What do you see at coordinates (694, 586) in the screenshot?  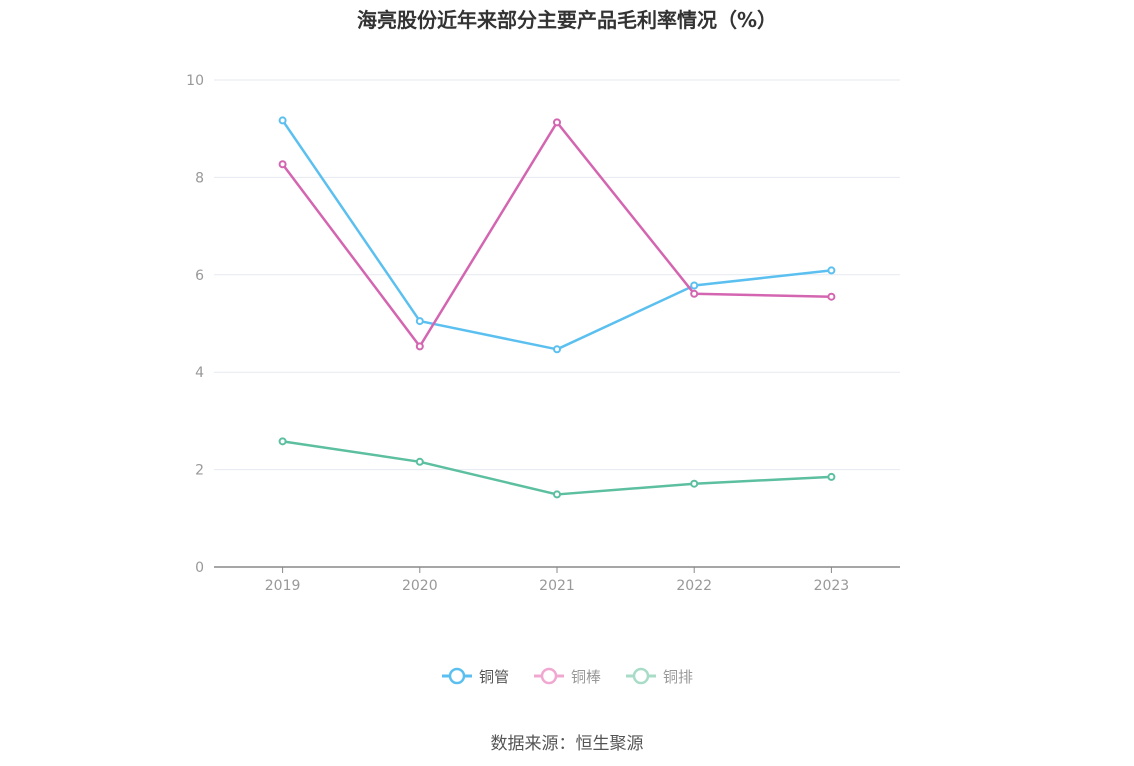 I see `x-tick-label: 2022` at bounding box center [694, 586].